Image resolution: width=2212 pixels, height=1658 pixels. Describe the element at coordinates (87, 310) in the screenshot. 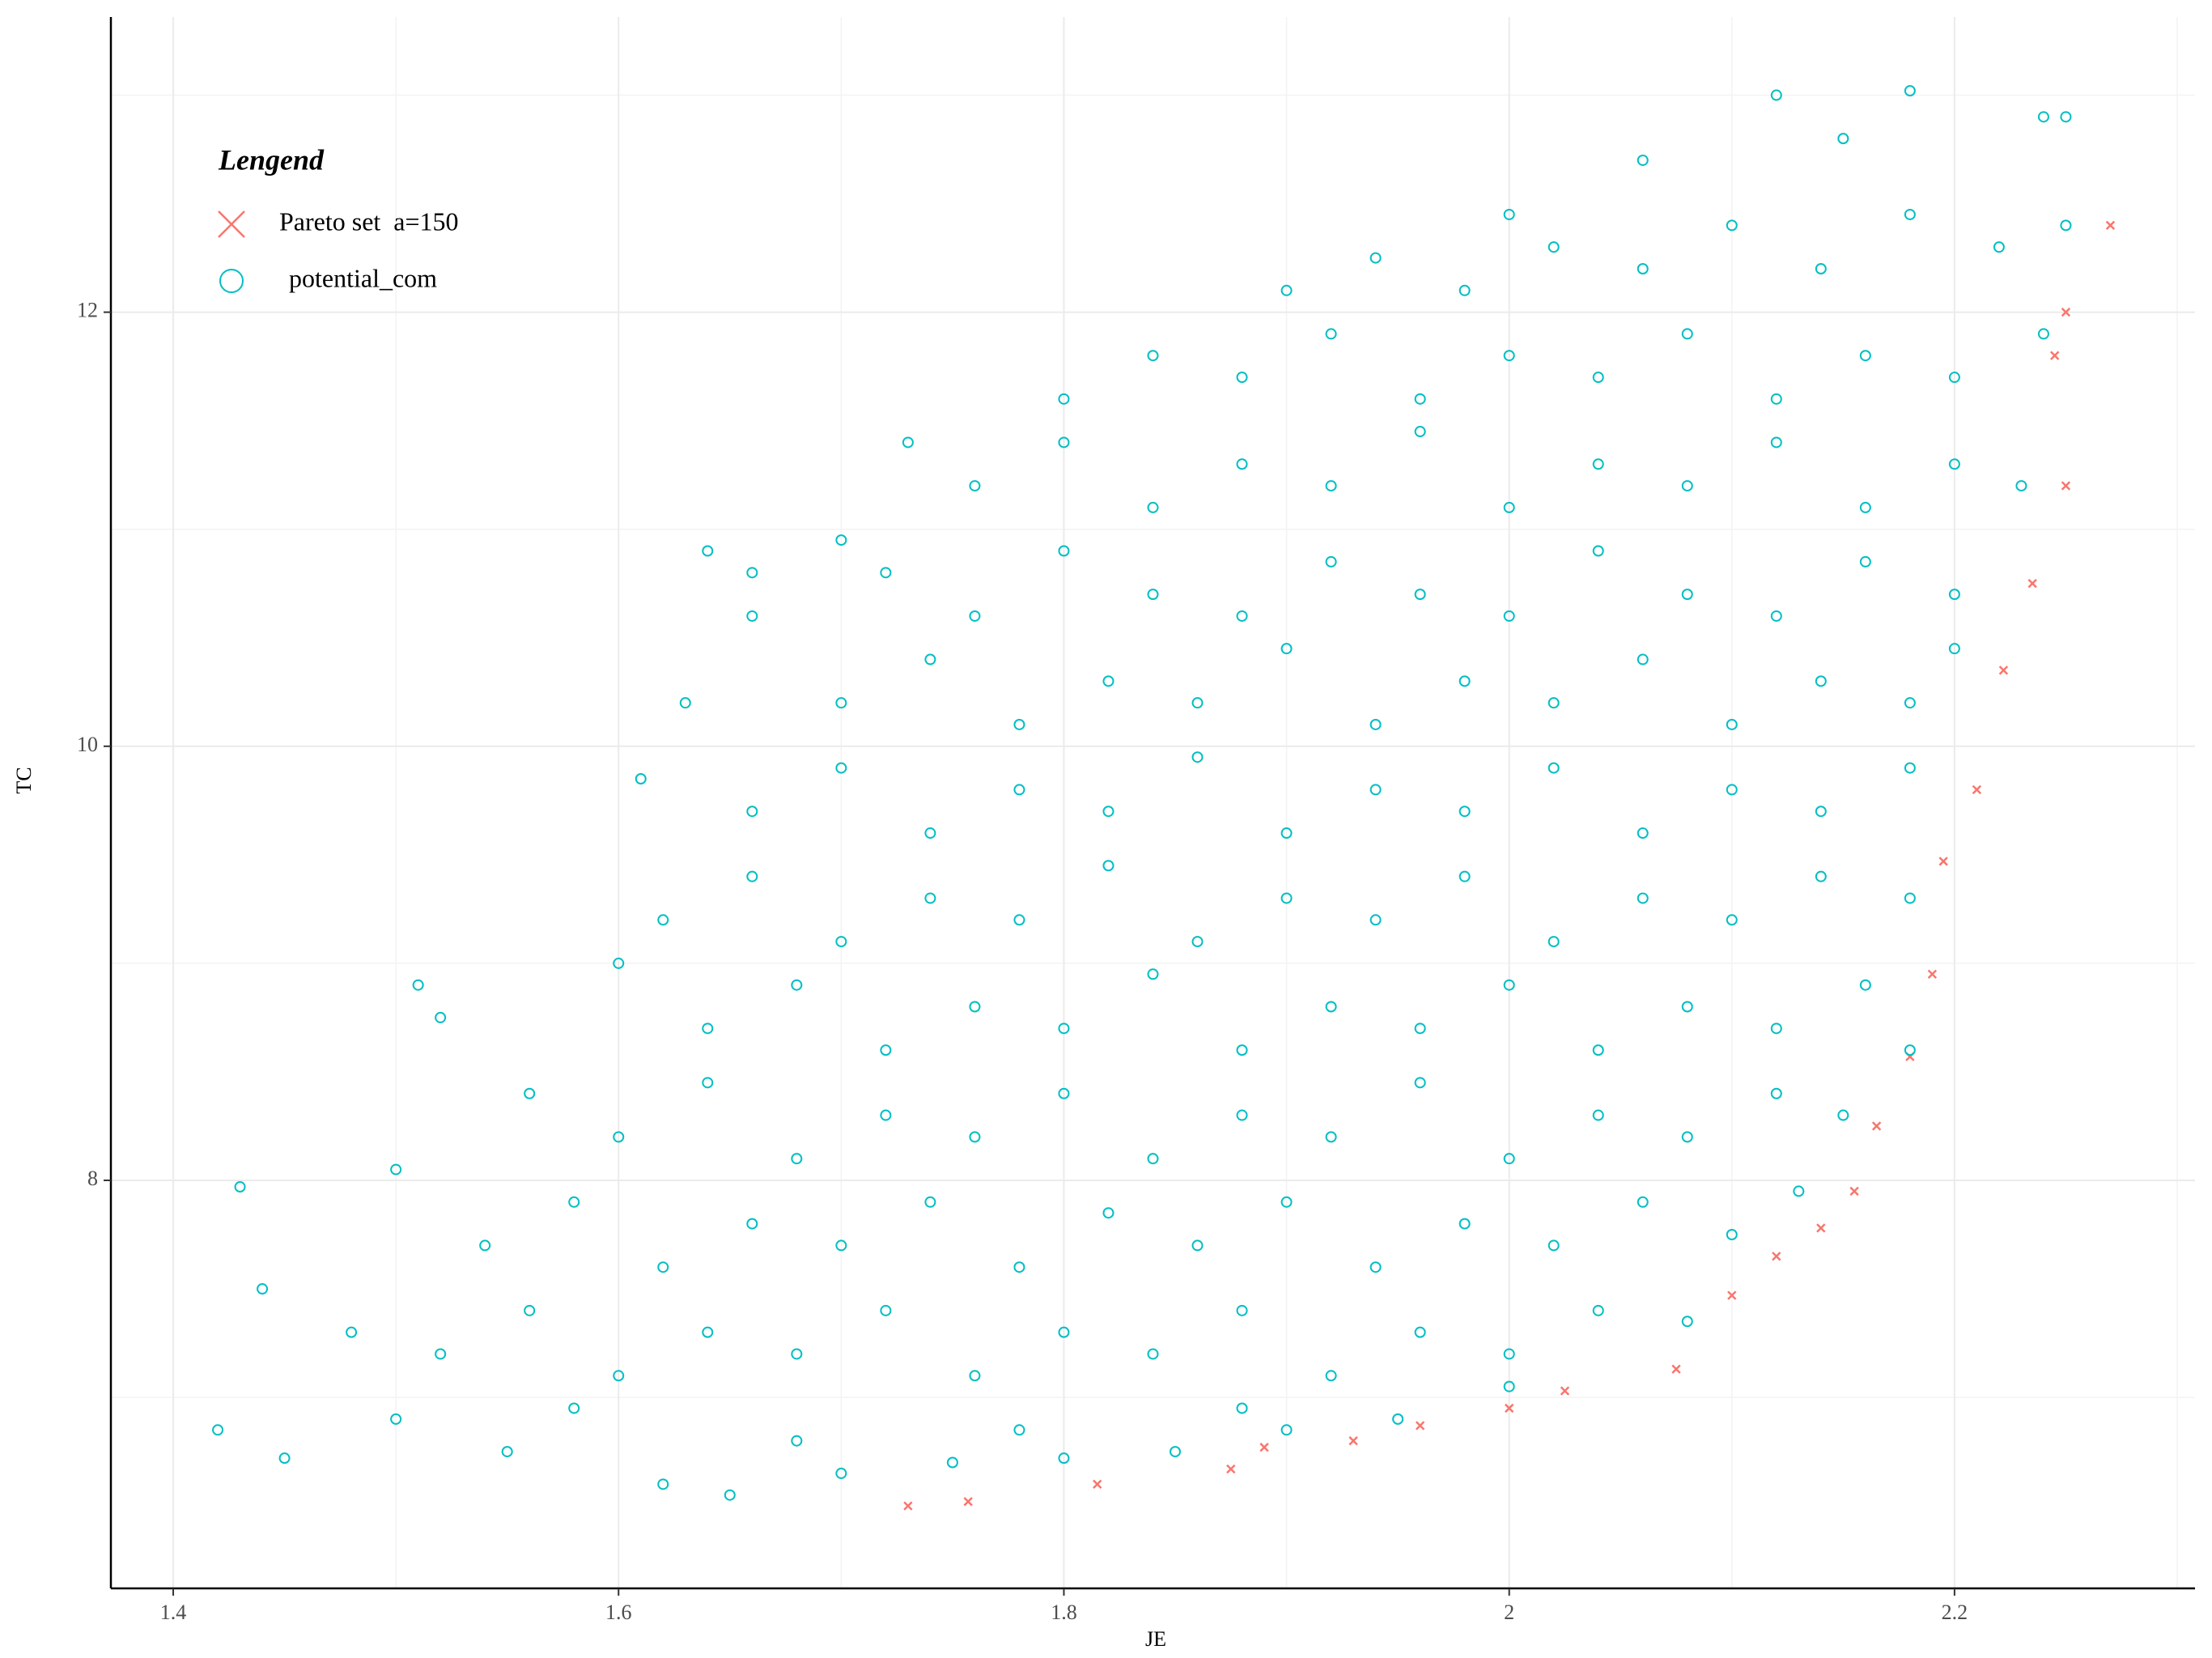

I see `y-tick-label: 12` at that location.